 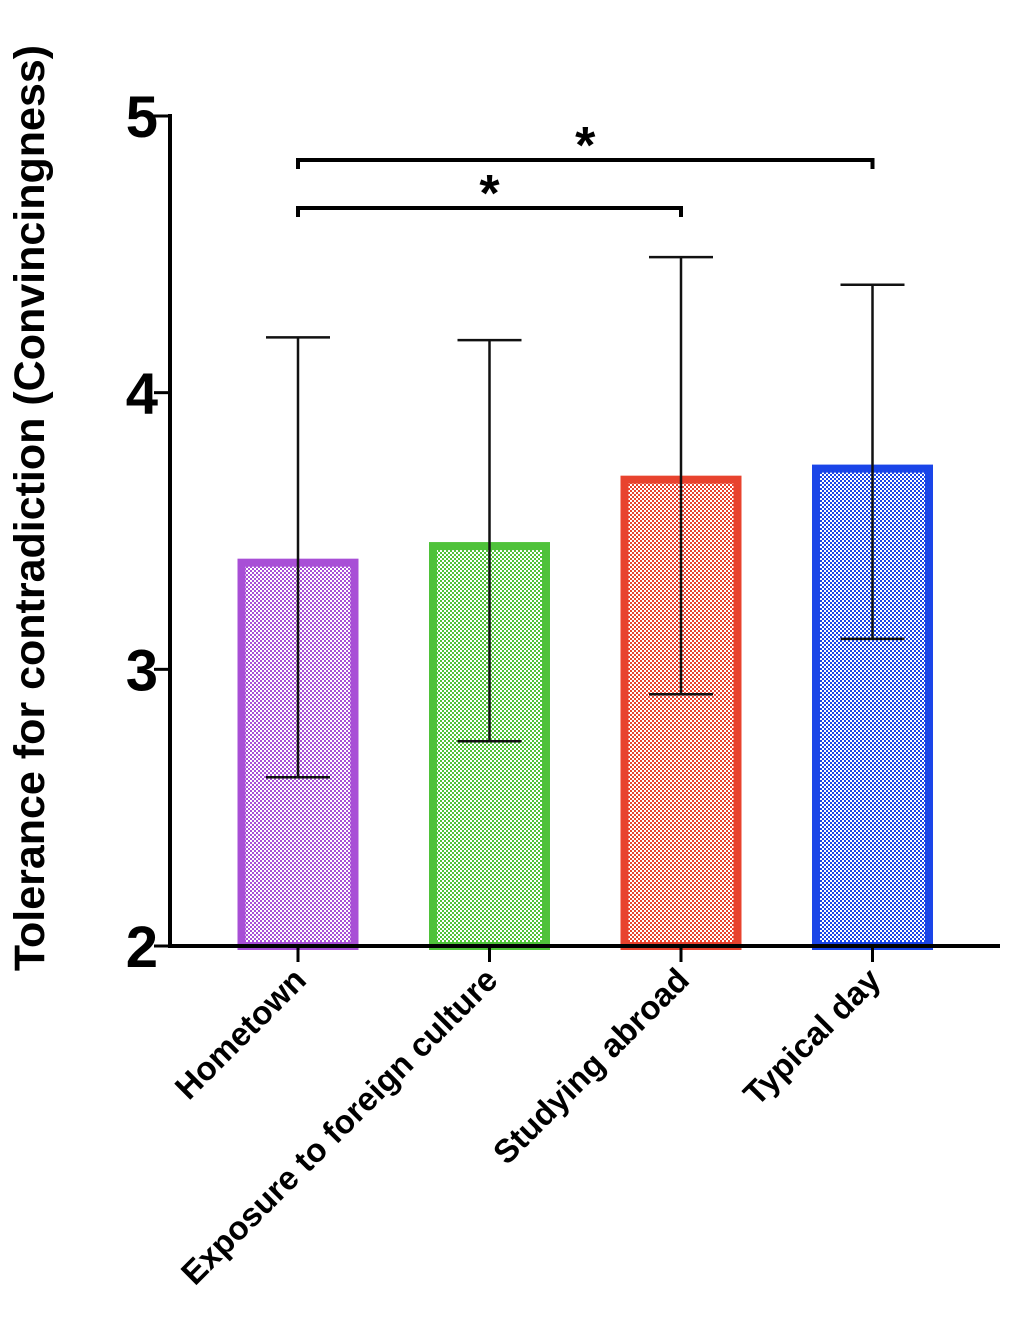 I want to click on x-tick-label-hometown: Hometown, so click(x=240, y=1033).